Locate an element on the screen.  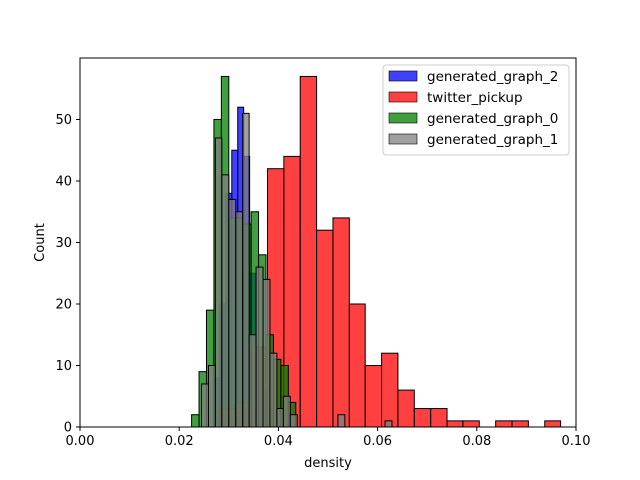
x-tick-label: 0.10 is located at coordinates (576, 441).